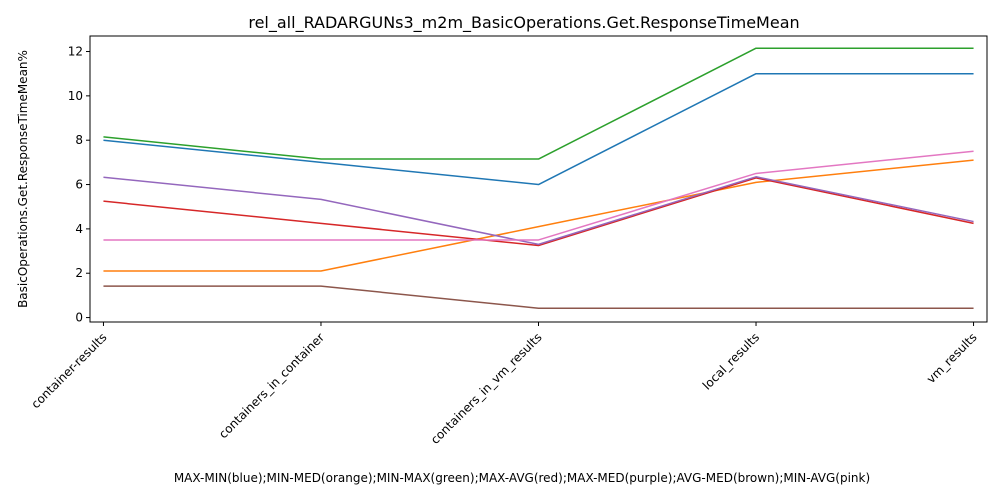 Image resolution: width=1000 pixels, height=500 pixels. I want to click on y-tick-label: 8, so click(79, 140).